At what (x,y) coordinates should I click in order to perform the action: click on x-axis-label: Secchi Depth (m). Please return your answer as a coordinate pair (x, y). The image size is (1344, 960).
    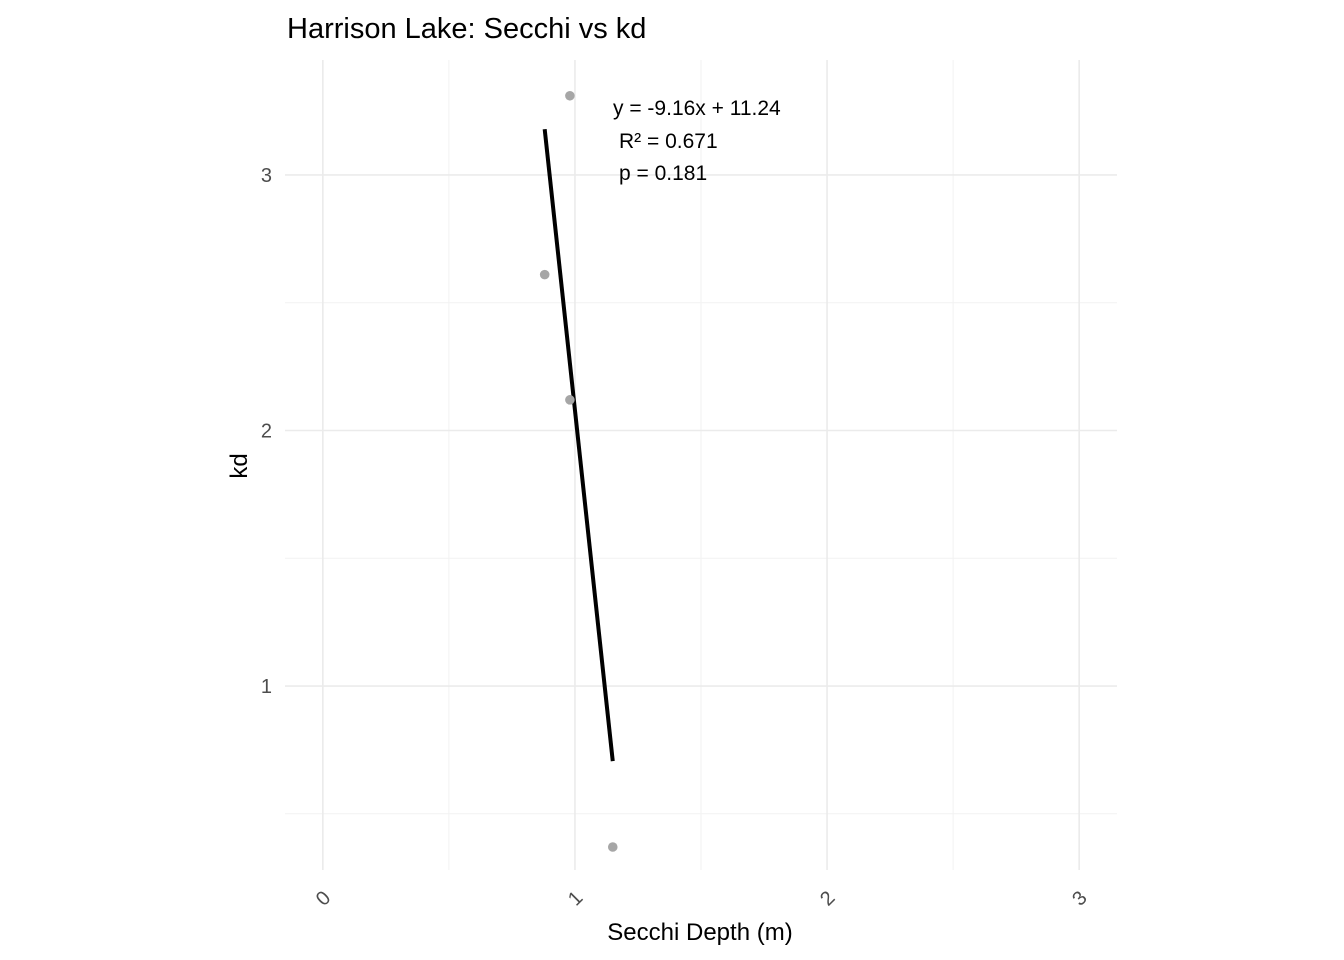
    Looking at the image, I should click on (699, 932).